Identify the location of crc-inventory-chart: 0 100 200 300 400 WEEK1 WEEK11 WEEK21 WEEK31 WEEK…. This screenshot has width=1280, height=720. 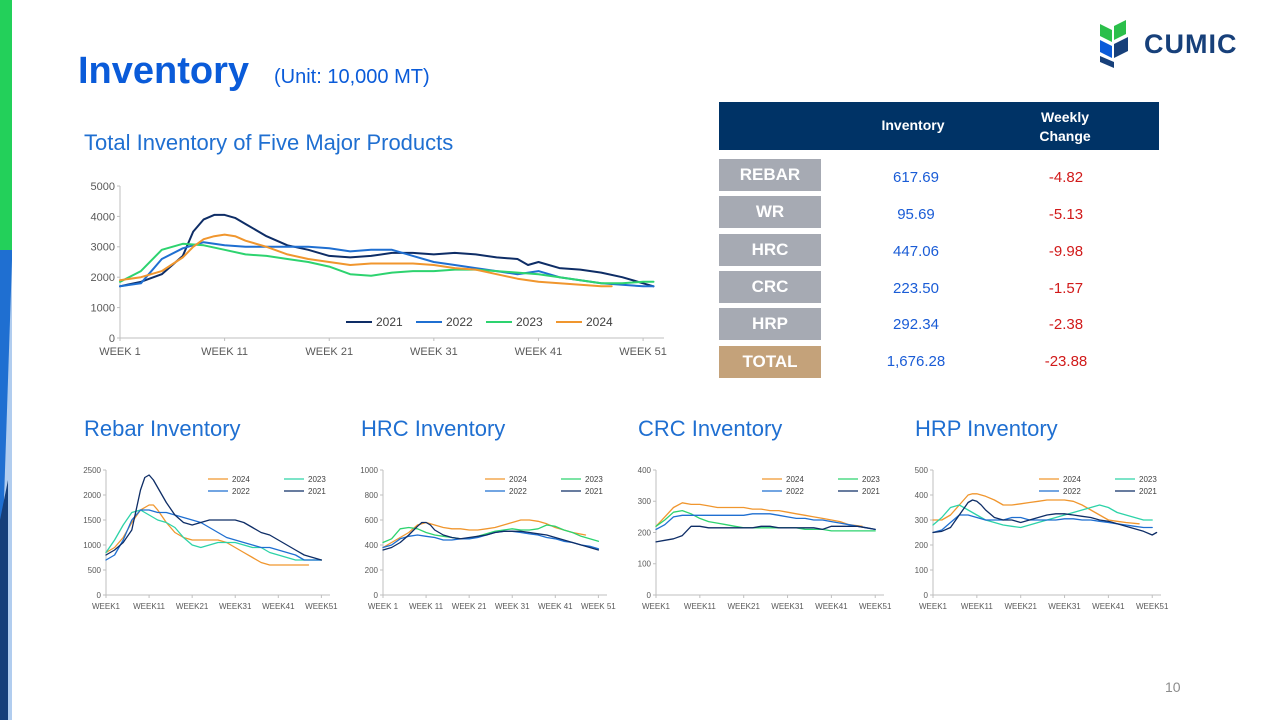
(765, 538).